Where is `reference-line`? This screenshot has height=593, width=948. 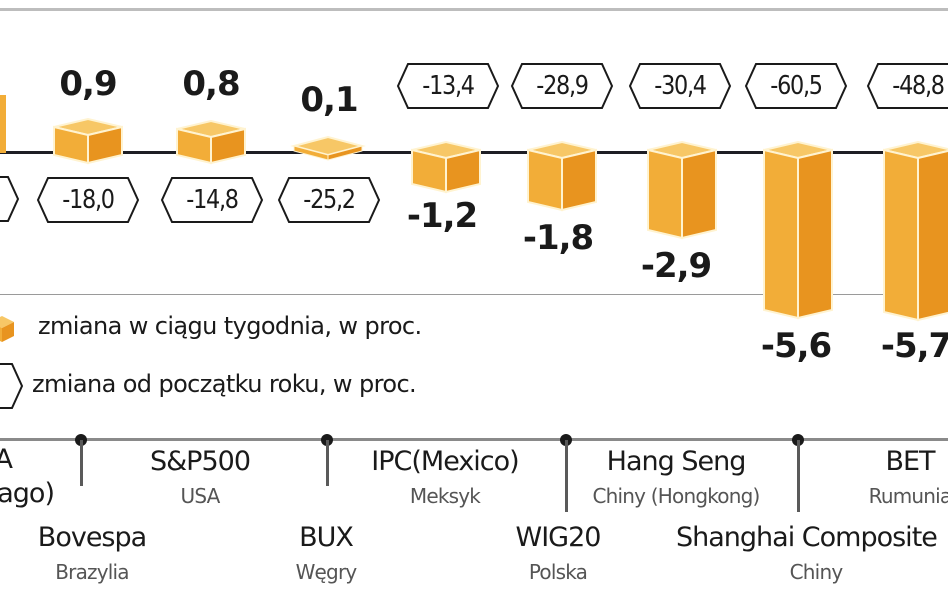
reference-line is located at coordinates (474, 294).